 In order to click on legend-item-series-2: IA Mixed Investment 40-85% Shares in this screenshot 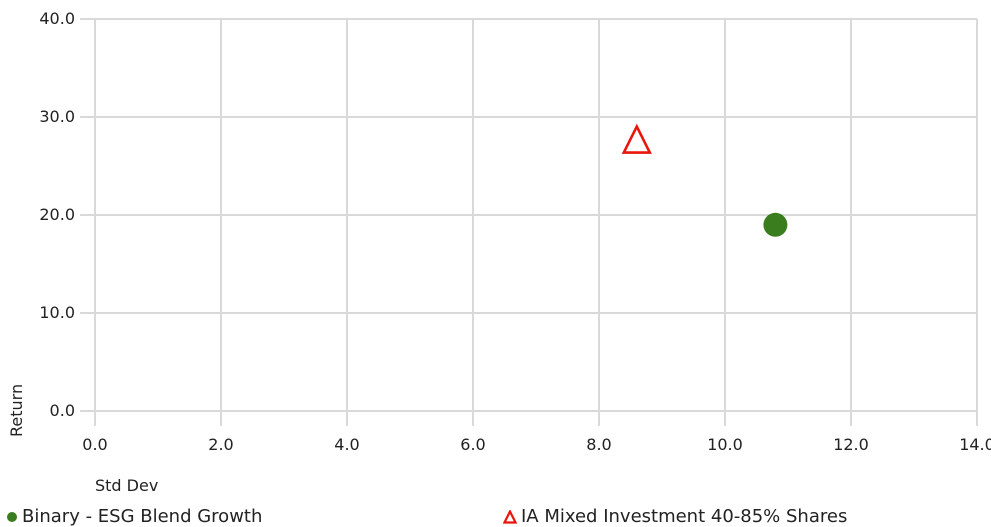, I will do `click(675, 516)`.